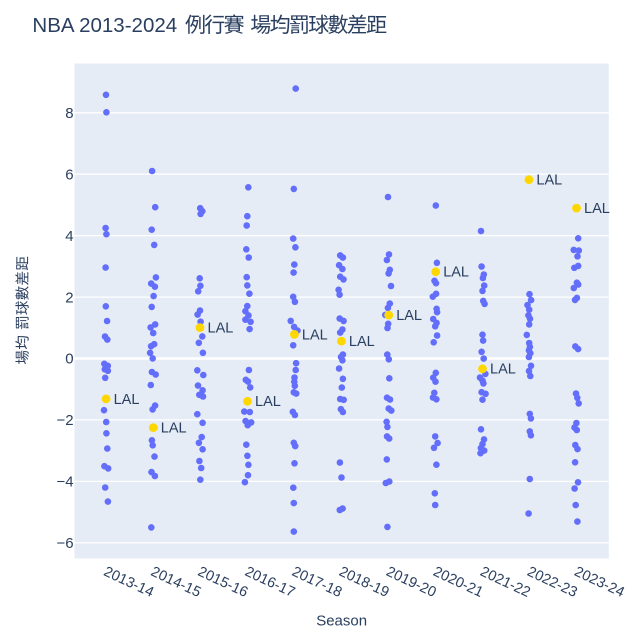  I want to click on svg-text: −6, so click(64, 543).